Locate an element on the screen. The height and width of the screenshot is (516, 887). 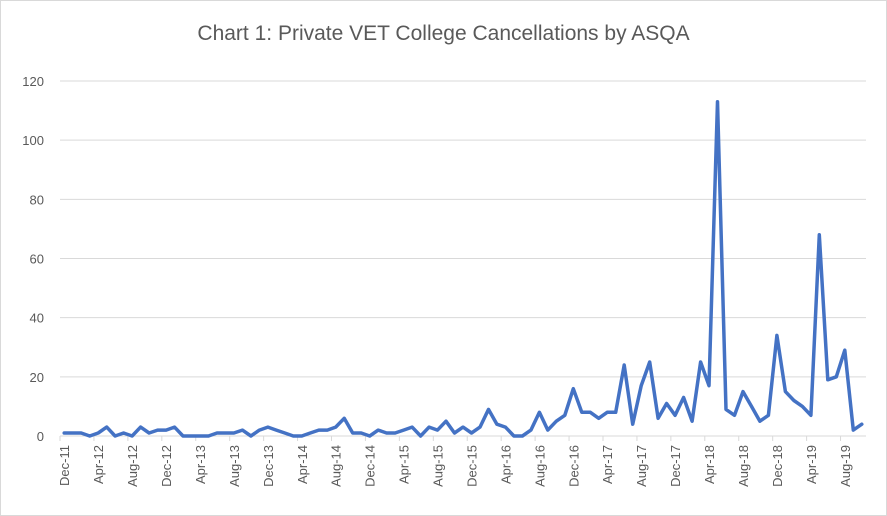
x-tick-label: Aug-17 is located at coordinates (641, 466).